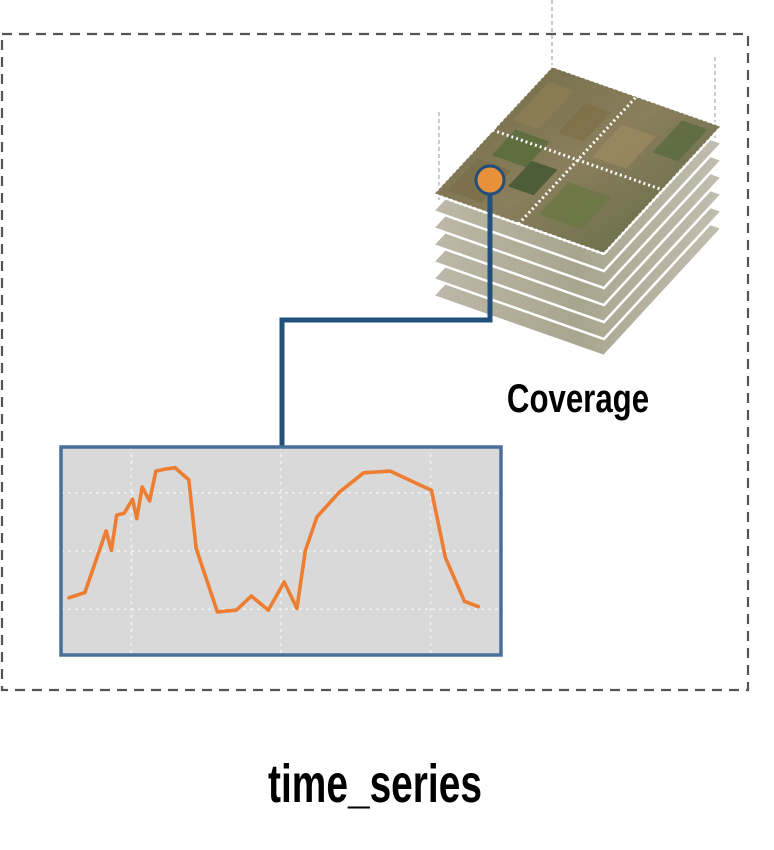 This screenshot has width=774, height=850. I want to click on diagram-caption: time_series, so click(375, 783).